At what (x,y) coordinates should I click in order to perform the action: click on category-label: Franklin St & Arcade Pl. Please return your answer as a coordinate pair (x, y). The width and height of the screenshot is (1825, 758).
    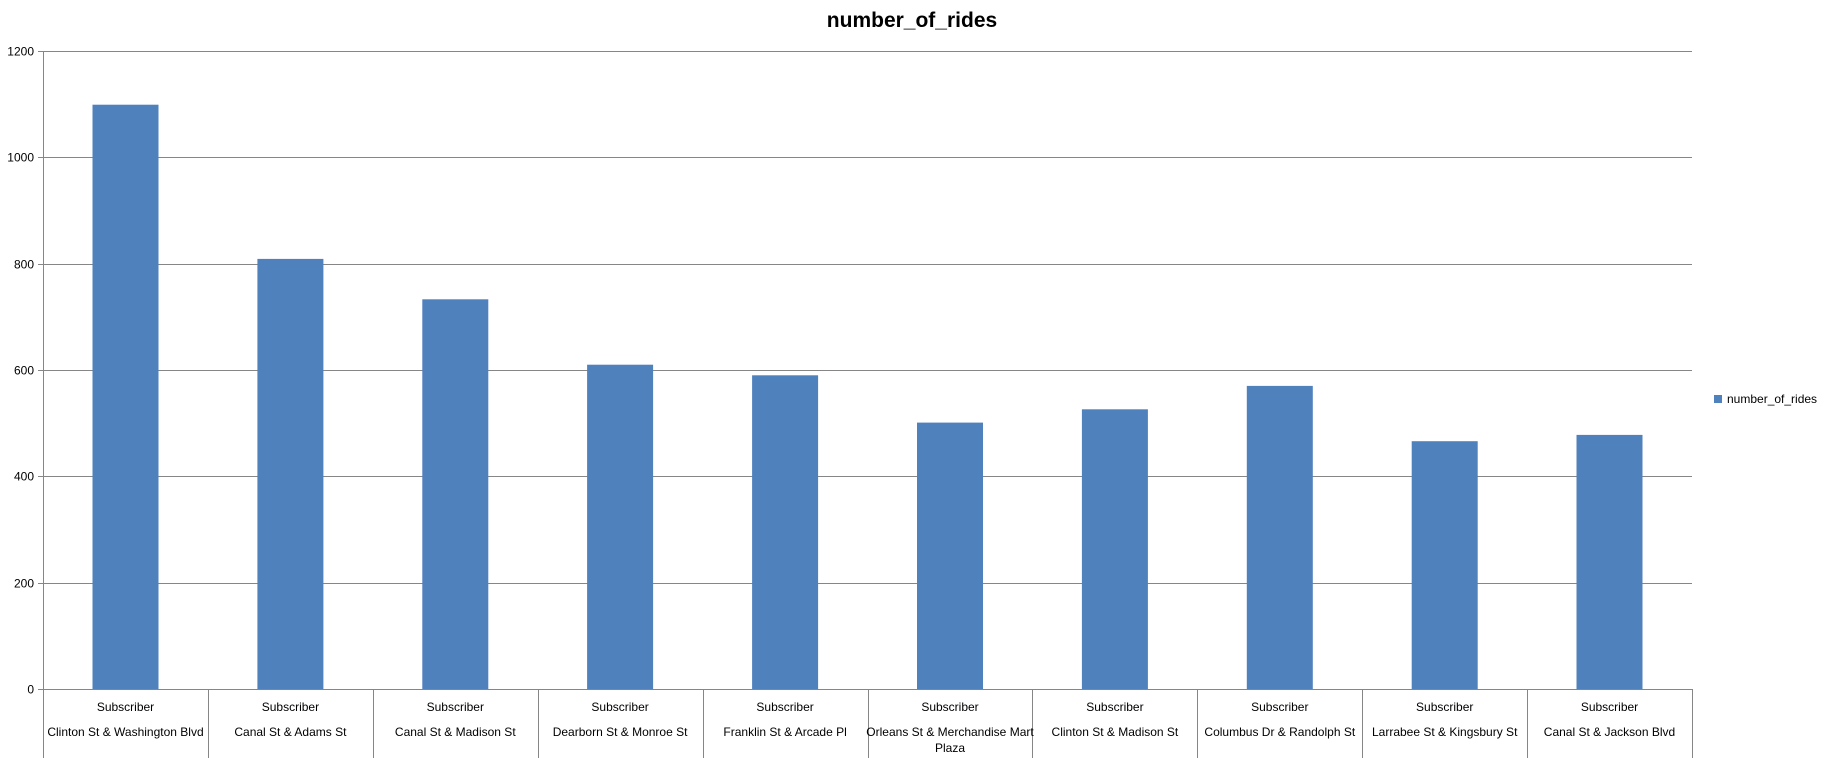
    Looking at the image, I should click on (784, 732).